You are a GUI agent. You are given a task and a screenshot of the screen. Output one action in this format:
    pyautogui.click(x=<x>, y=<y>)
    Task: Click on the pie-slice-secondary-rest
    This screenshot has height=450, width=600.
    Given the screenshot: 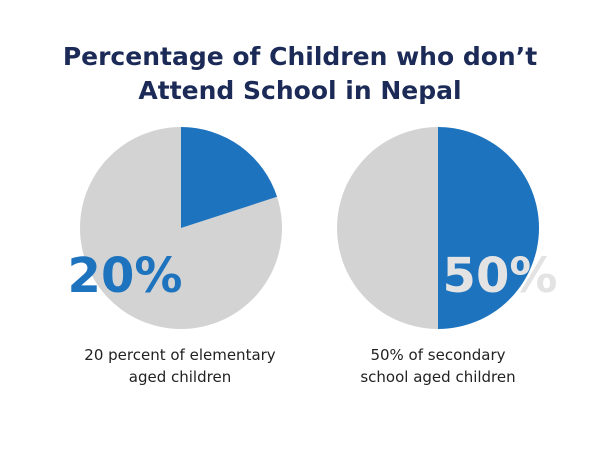 What is the action you would take?
    pyautogui.click(x=387, y=228)
    